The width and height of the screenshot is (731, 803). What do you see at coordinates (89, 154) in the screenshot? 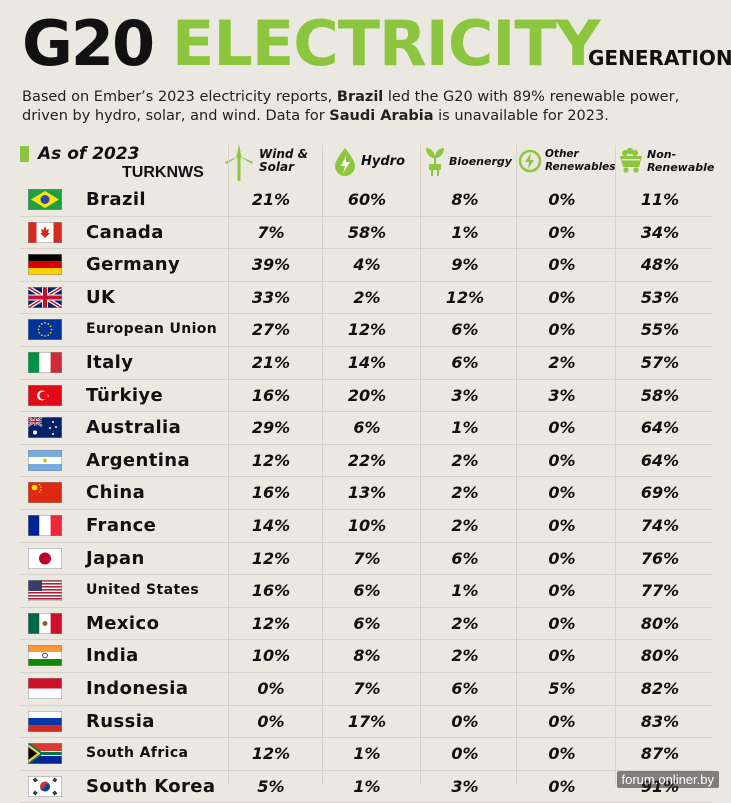
I see `as-of-text: As of 2023` at bounding box center [89, 154].